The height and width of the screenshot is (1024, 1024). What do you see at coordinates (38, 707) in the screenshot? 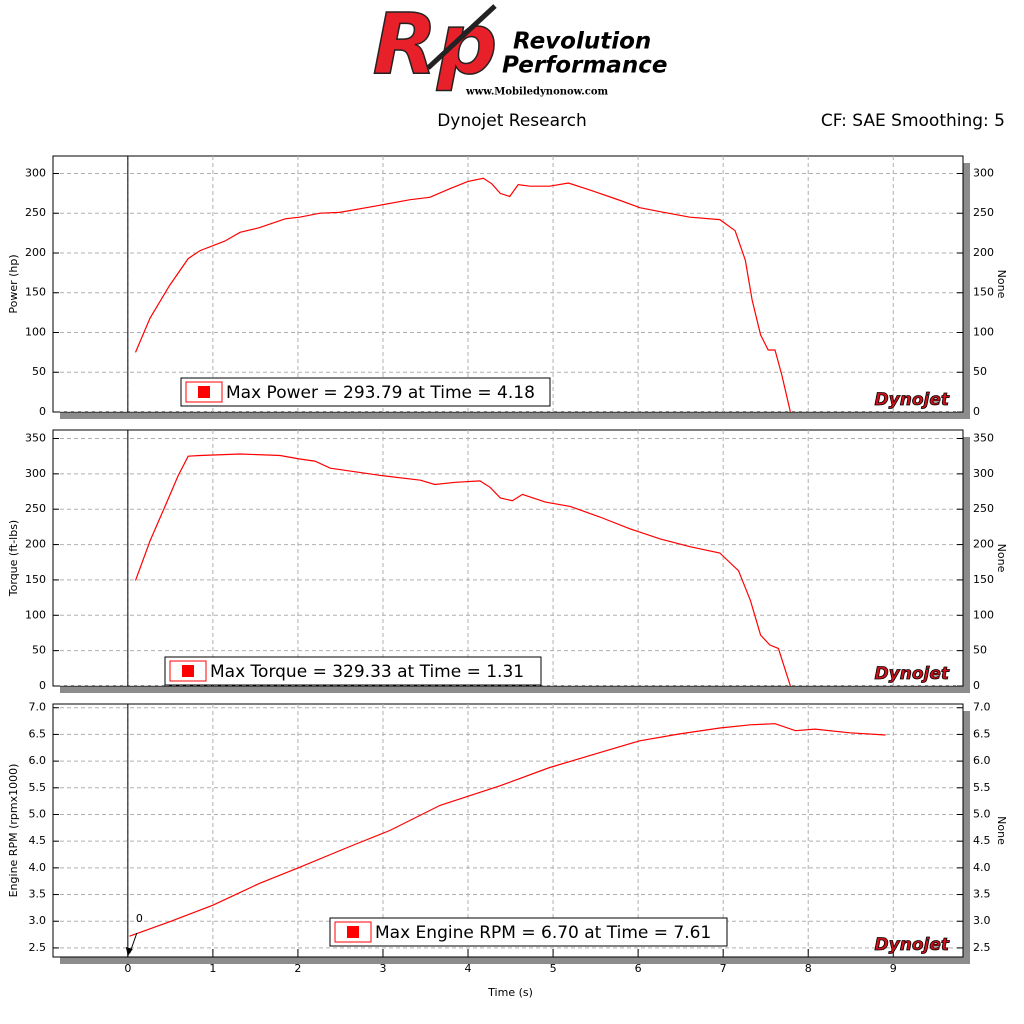
I see `y-tick-label: 7.0` at bounding box center [38, 707].